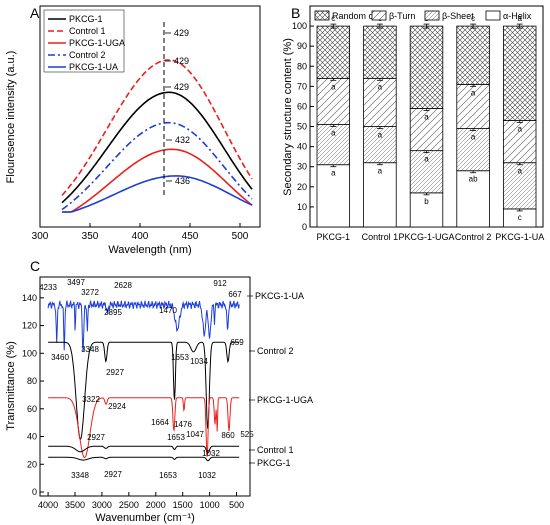 The height and width of the screenshot is (525, 550). I want to click on ftir-peak-label: 3497, so click(76, 282).